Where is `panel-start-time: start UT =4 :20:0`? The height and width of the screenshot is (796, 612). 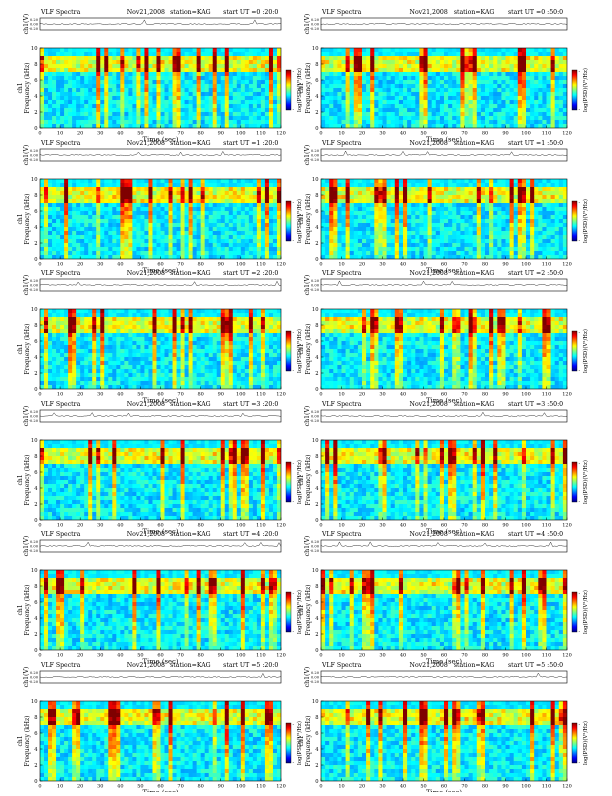 panel-start-time: start UT =4 :20:0 is located at coordinates (250, 534).